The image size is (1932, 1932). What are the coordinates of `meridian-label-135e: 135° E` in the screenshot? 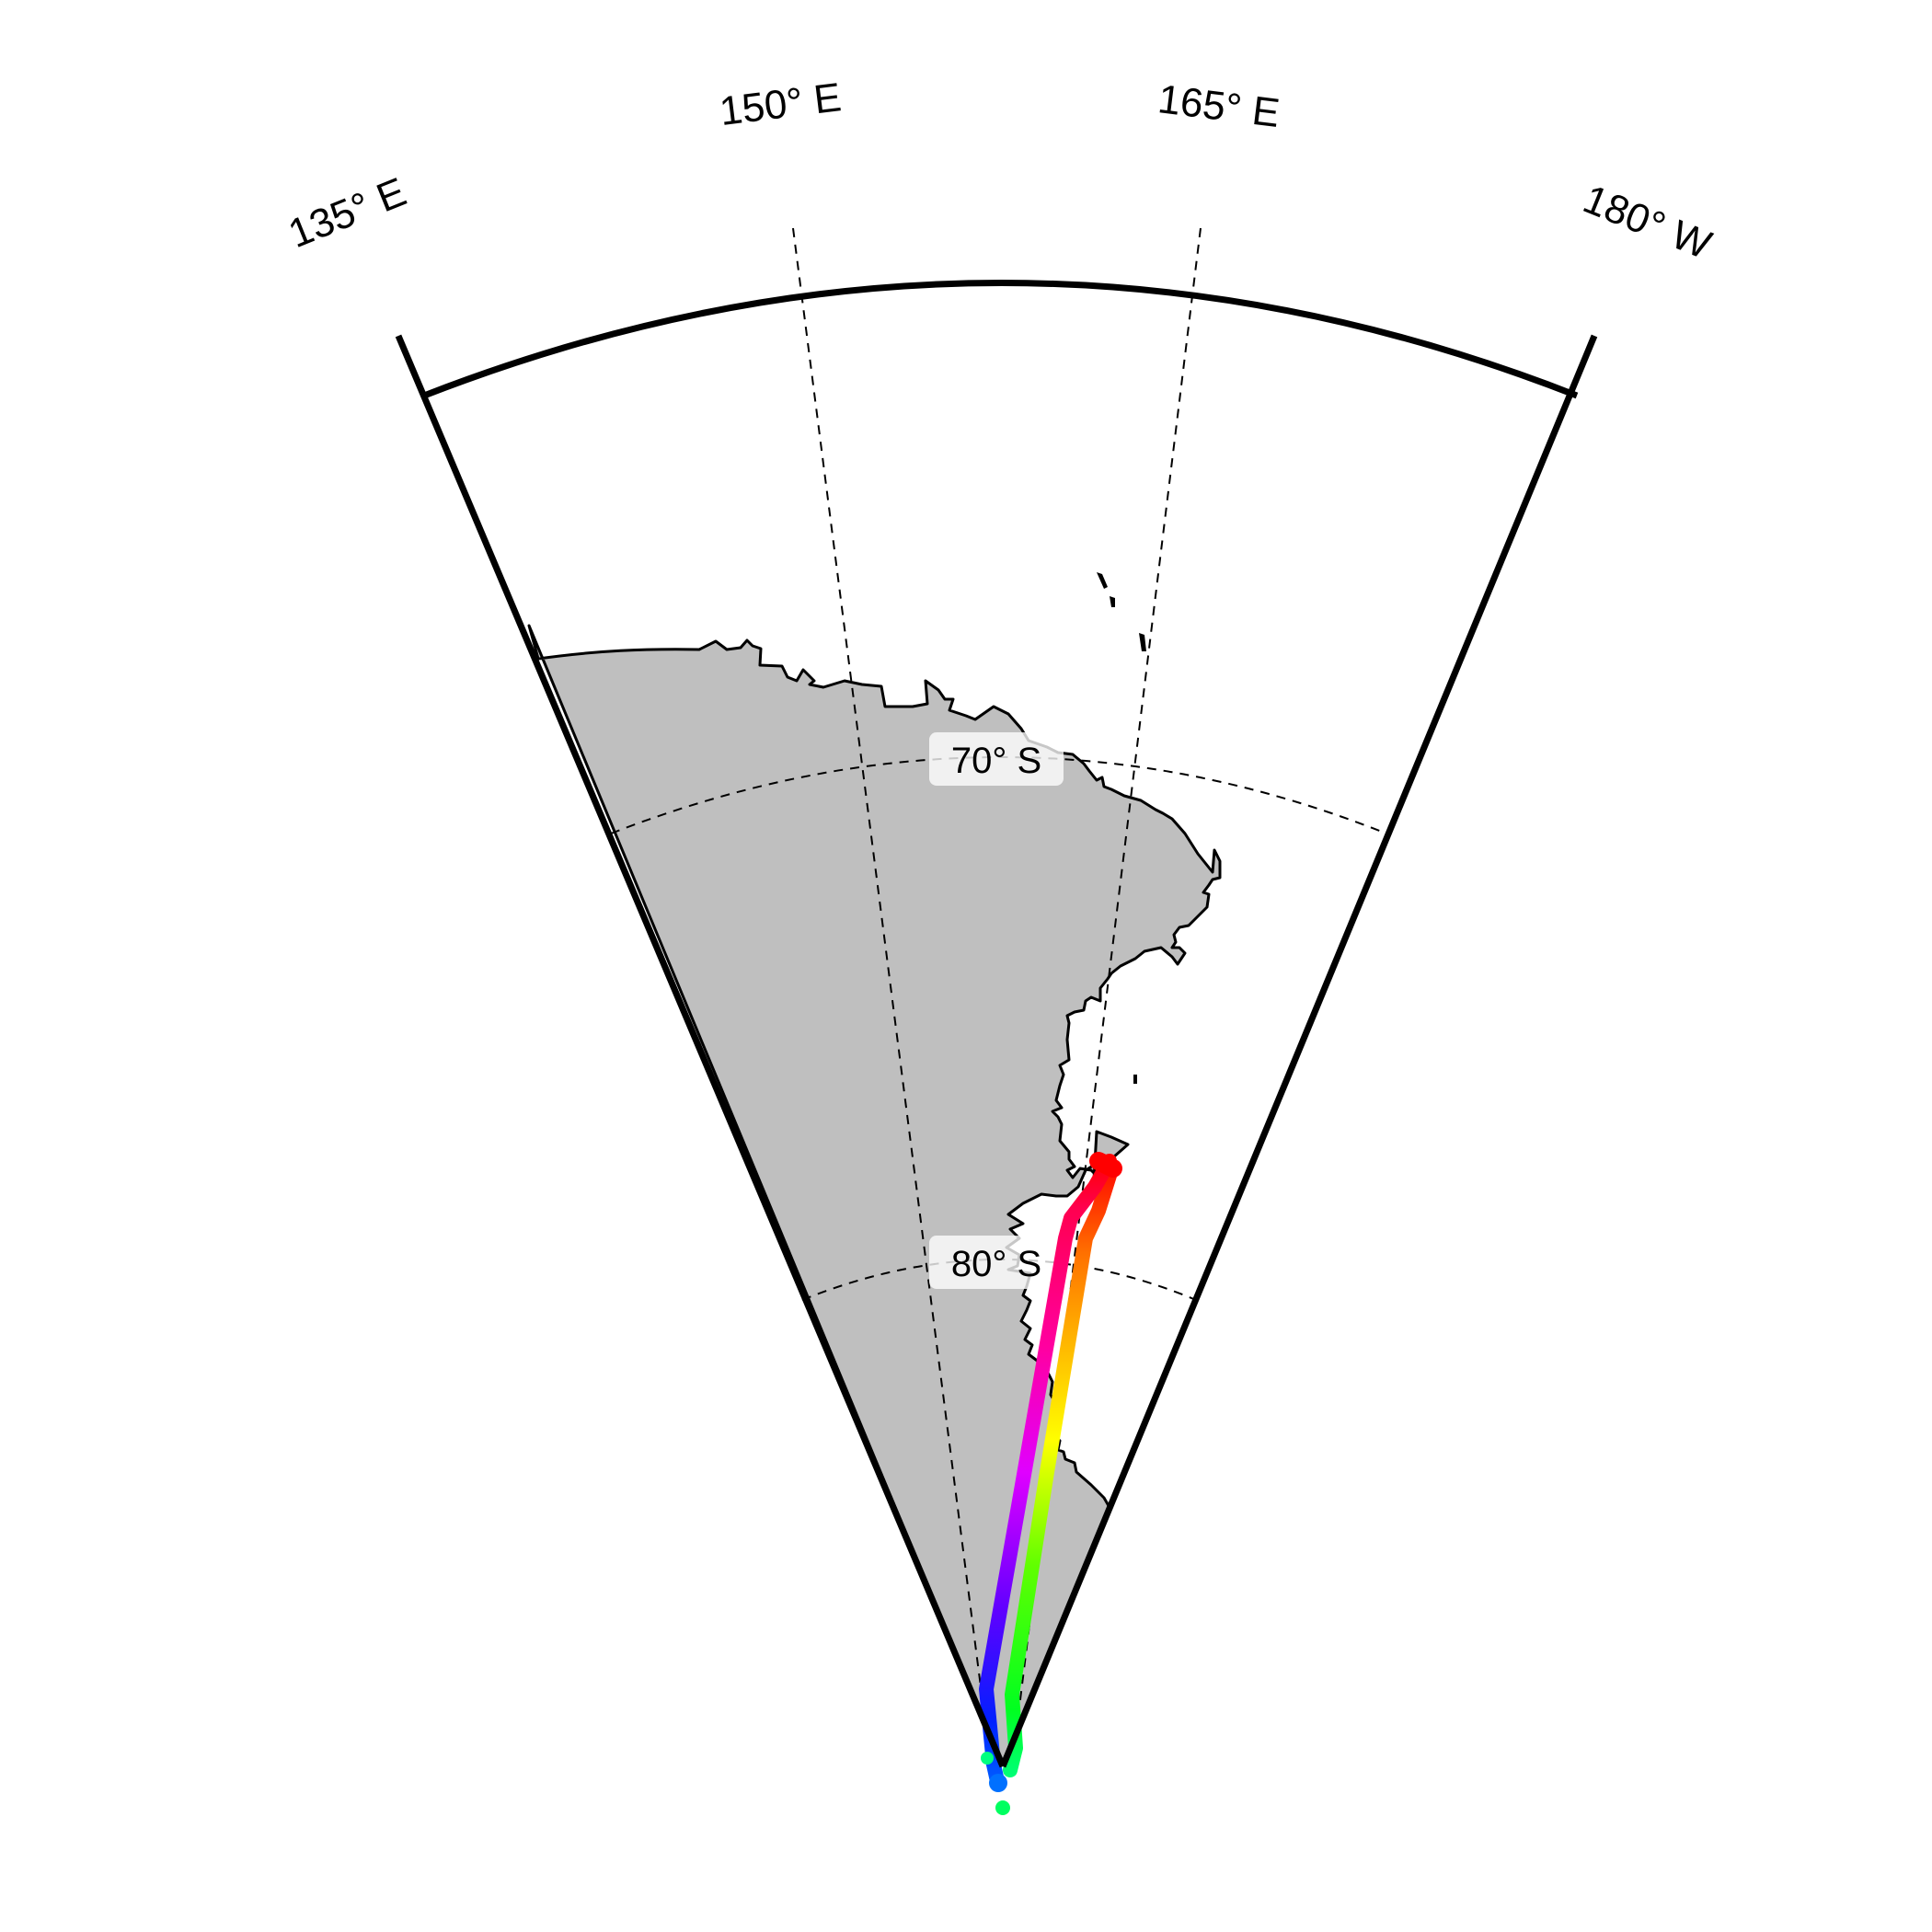 It's located at (347, 213).